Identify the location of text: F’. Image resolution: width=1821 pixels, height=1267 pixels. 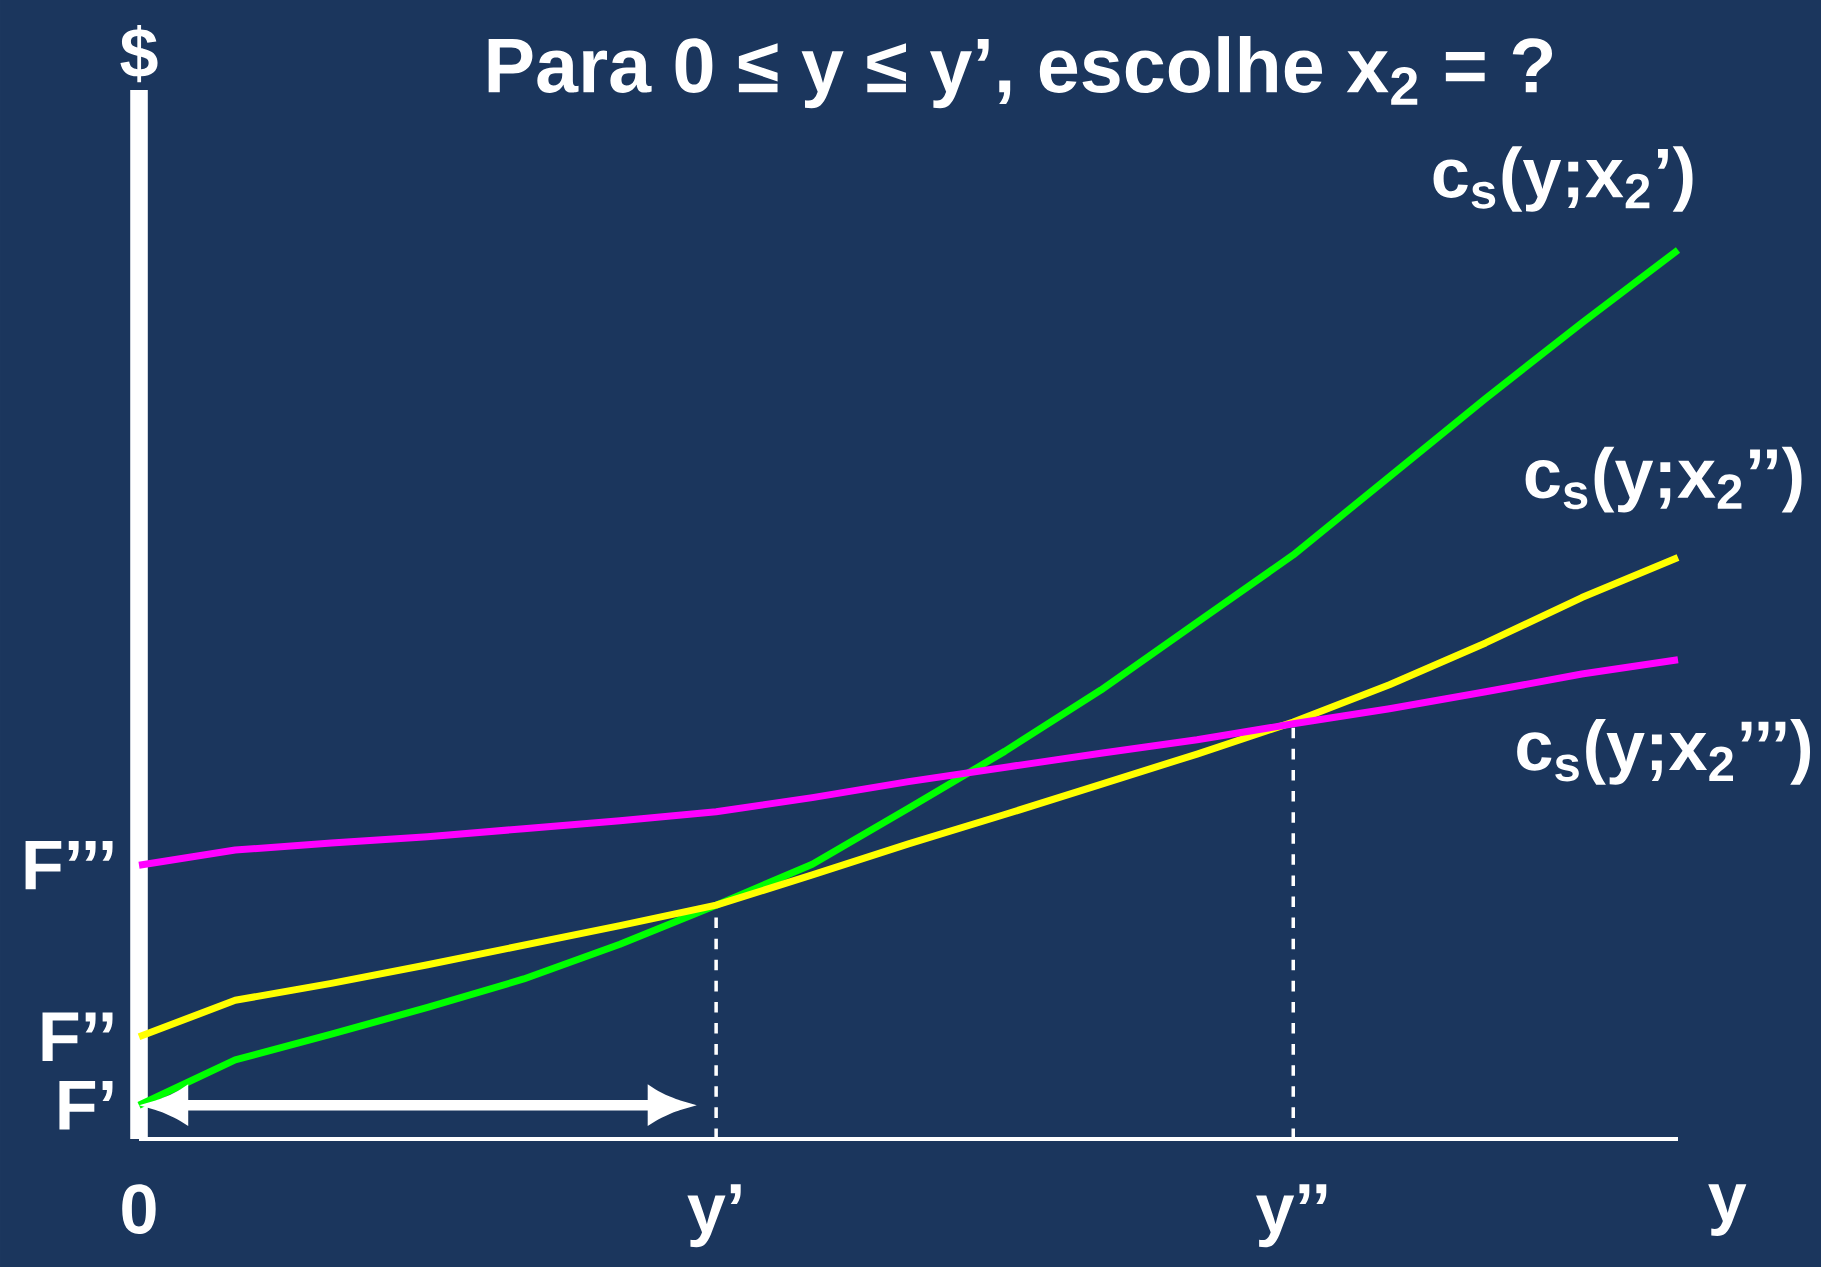
(86, 1105).